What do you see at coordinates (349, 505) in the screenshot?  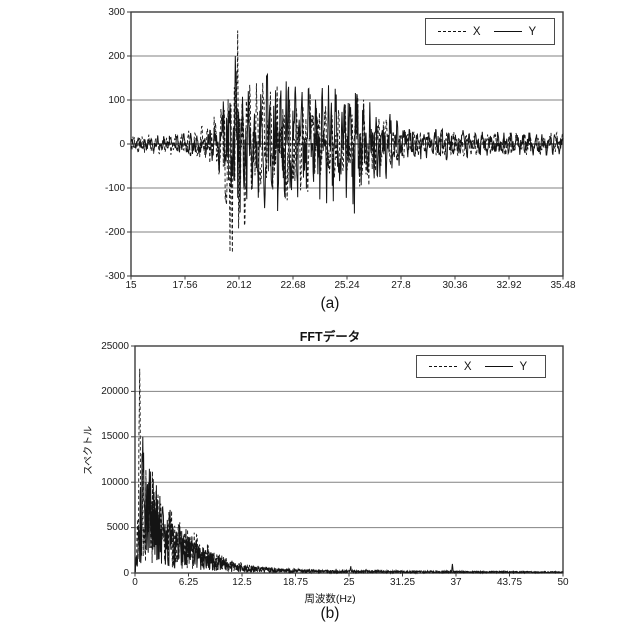 I see `series-y-line-b` at bounding box center [349, 505].